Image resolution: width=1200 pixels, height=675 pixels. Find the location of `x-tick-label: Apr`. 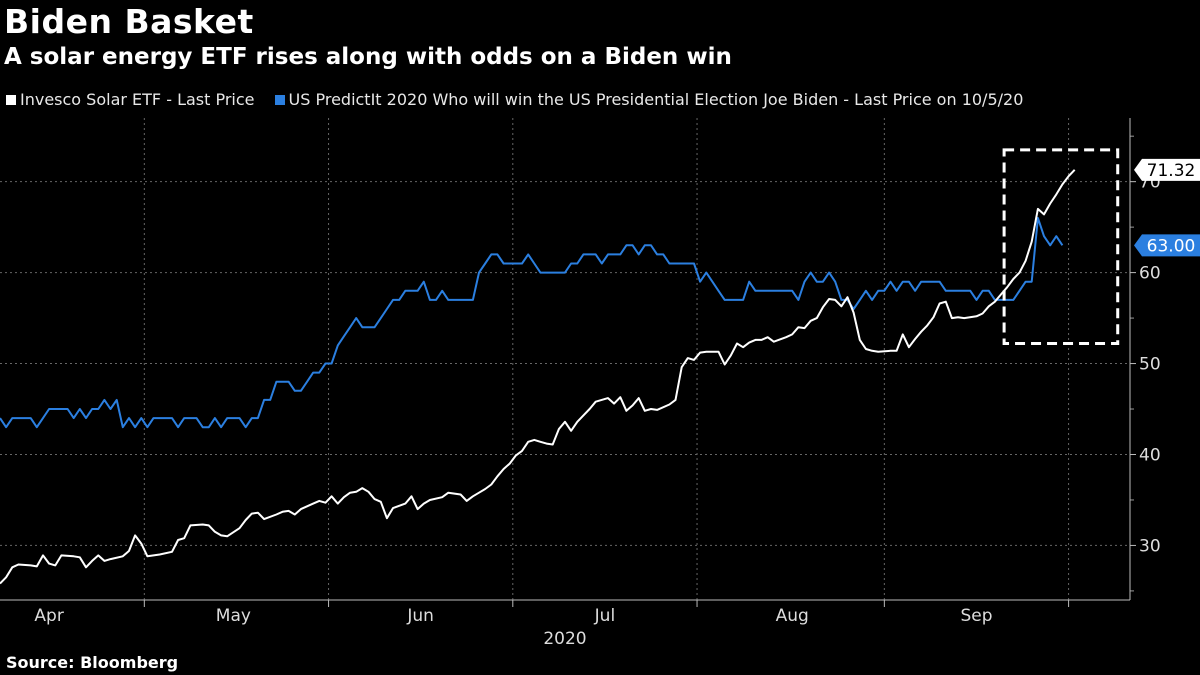

x-tick-label: Apr is located at coordinates (48, 616).